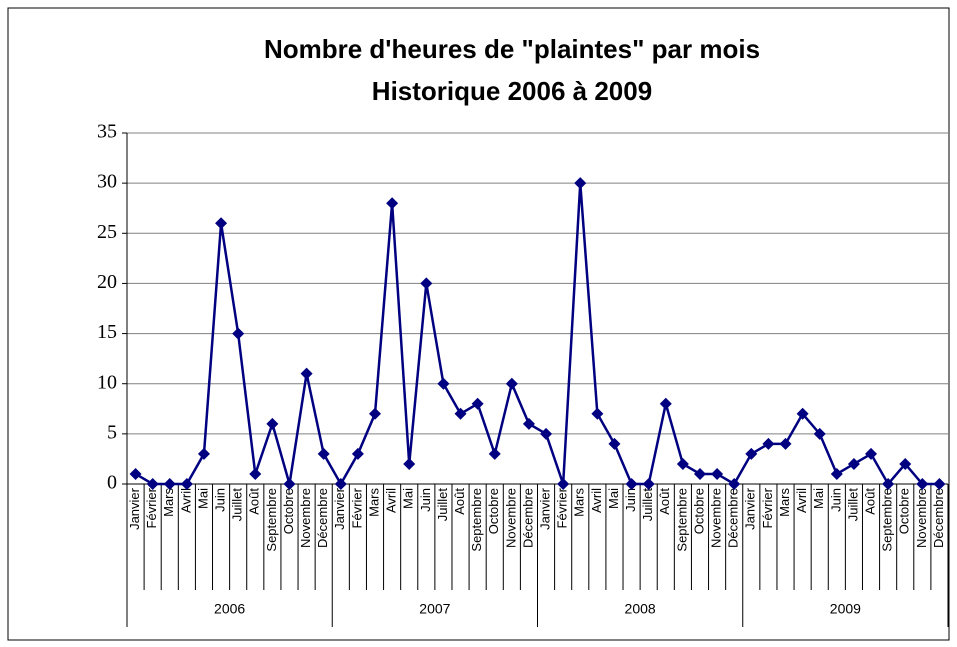 Image resolution: width=957 pixels, height=647 pixels. I want to click on y-tick-label: 15, so click(107, 332).